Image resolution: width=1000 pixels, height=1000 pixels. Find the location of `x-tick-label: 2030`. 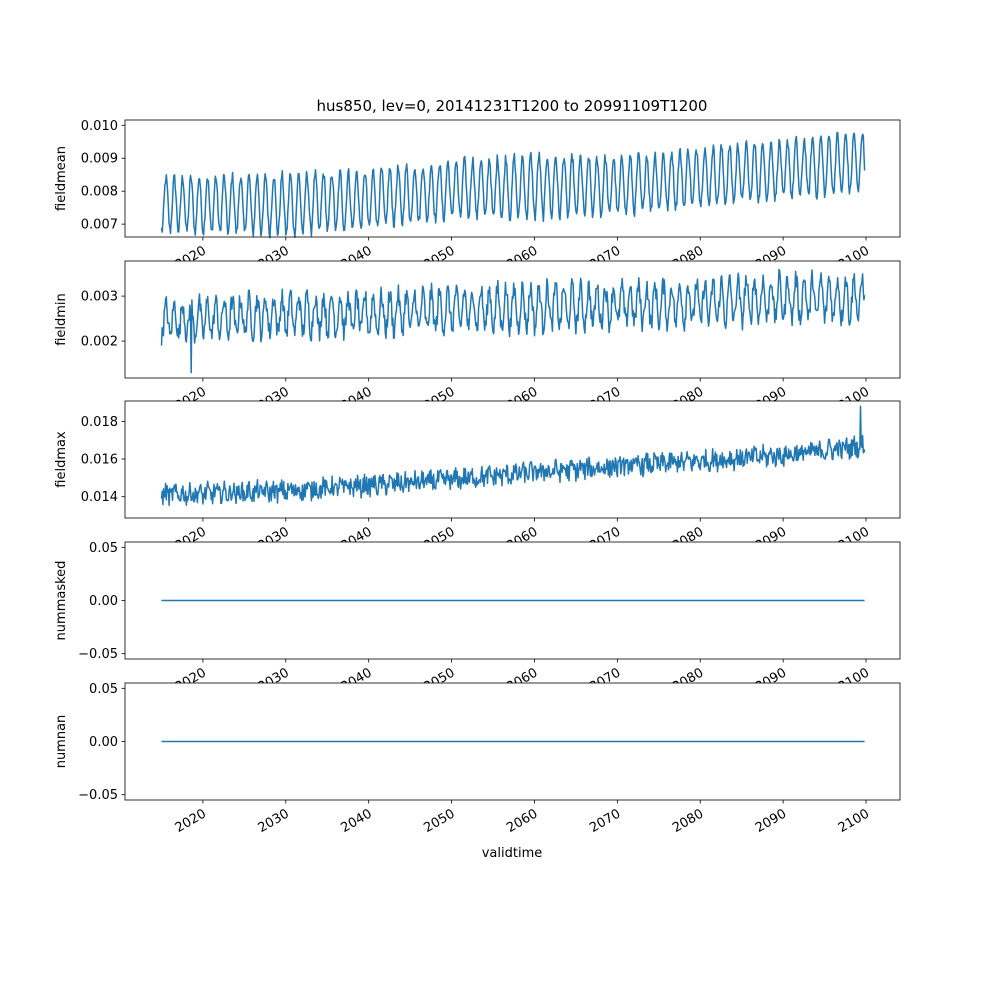

x-tick-label: 2030 is located at coordinates (274, 821).